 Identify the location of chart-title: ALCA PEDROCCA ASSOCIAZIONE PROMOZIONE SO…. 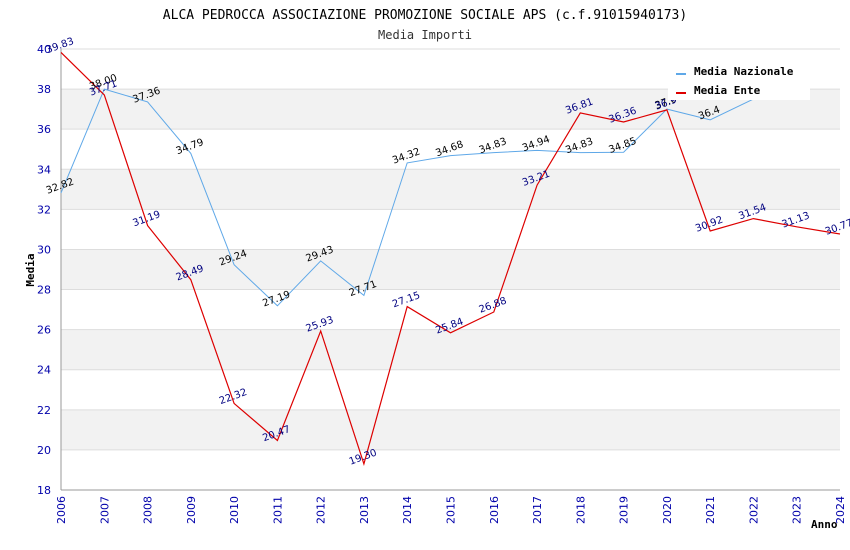
(425, 15).